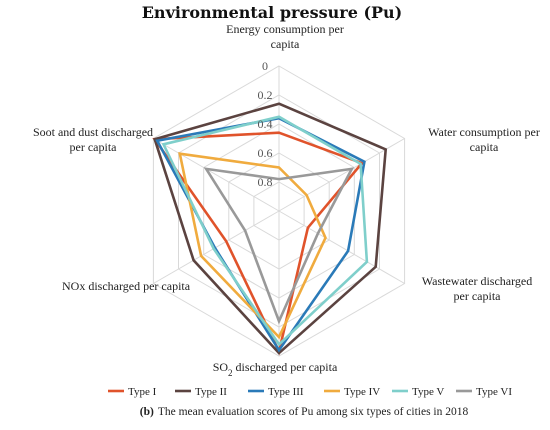 The height and width of the screenshot is (430, 550). Describe the element at coordinates (286, 392) in the screenshot. I see `legend-label-type-iii: Type III` at that location.